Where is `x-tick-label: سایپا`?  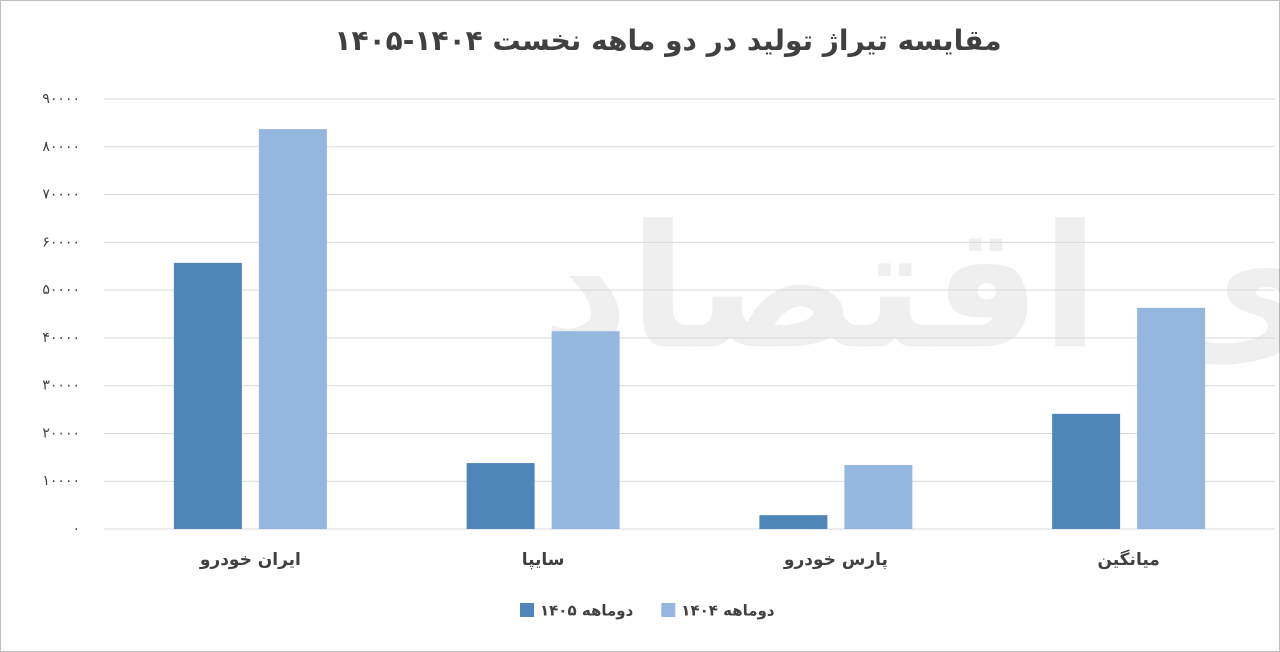 x-tick-label: سایپا is located at coordinates (543, 560).